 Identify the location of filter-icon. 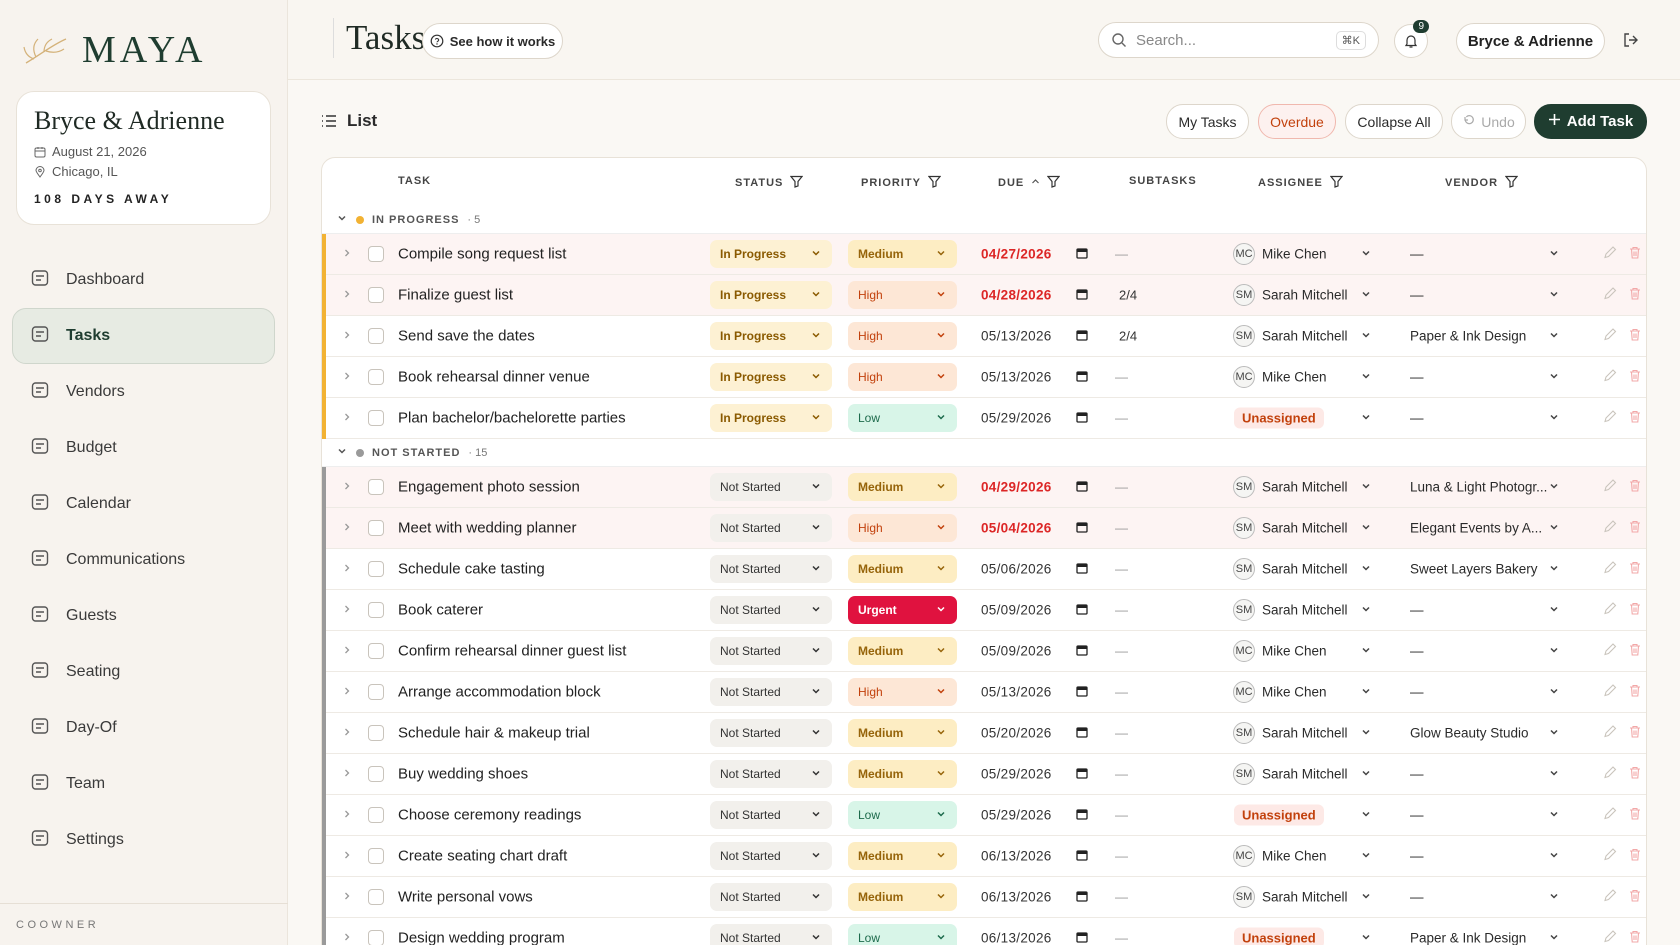
(797, 183).